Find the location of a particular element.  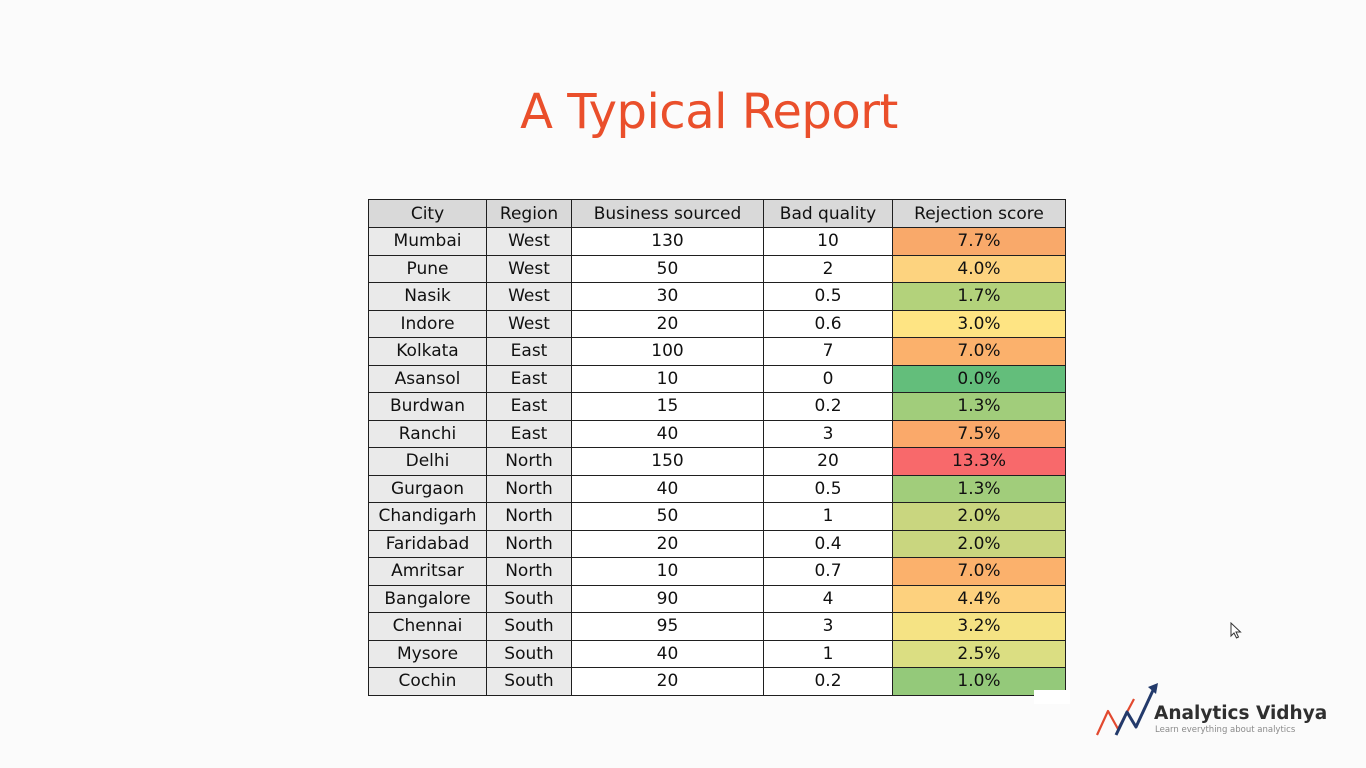

bad-quality-cell: 4 is located at coordinates (828, 598).